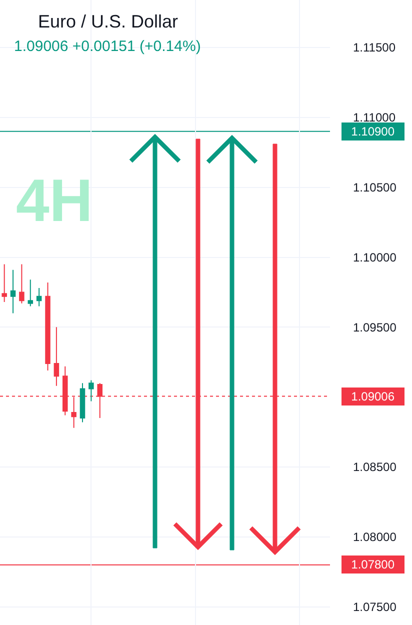 The height and width of the screenshot is (625, 412). Describe the element at coordinates (375, 607) in the screenshot. I see `y-tick-label: 1.07500` at that location.